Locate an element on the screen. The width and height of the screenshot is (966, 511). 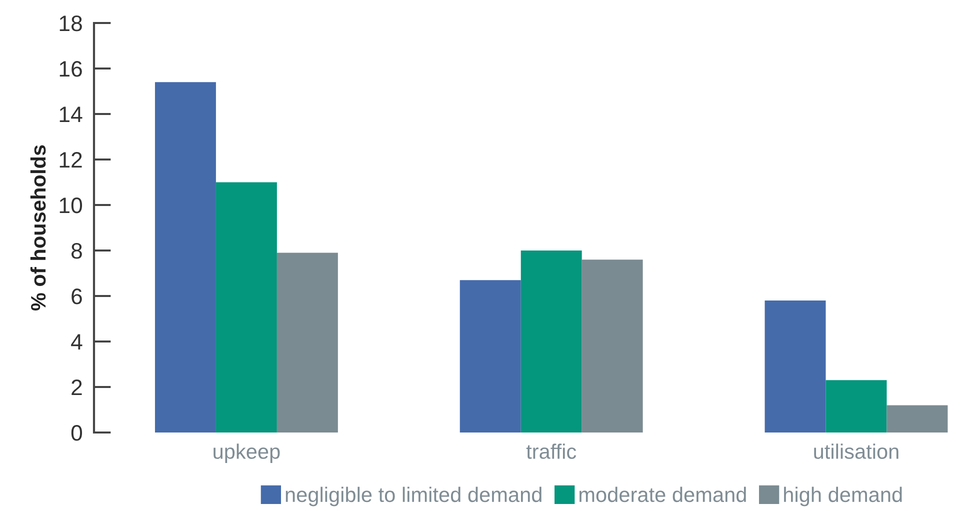
y-tick-label: 10 is located at coordinates (71, 206).